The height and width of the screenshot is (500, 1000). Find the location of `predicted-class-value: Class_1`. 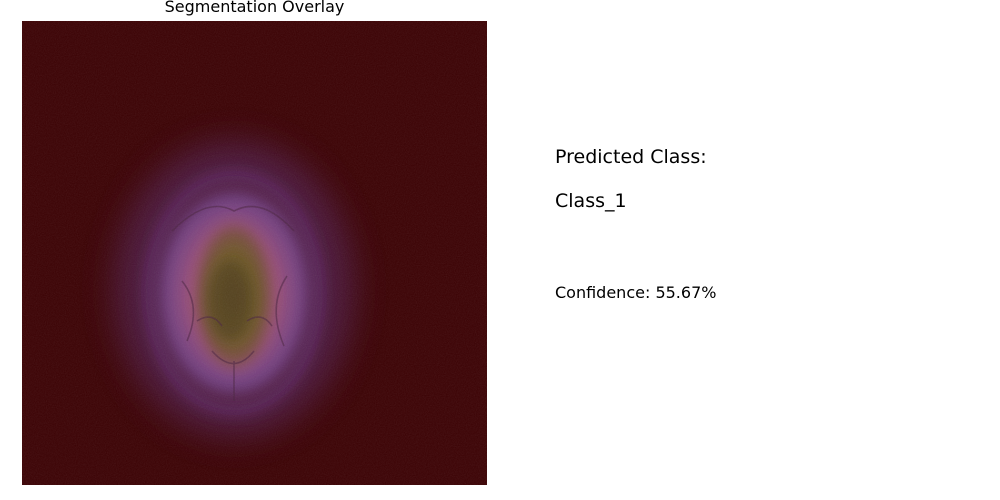

predicted-class-value: Class_1 is located at coordinates (591, 201).